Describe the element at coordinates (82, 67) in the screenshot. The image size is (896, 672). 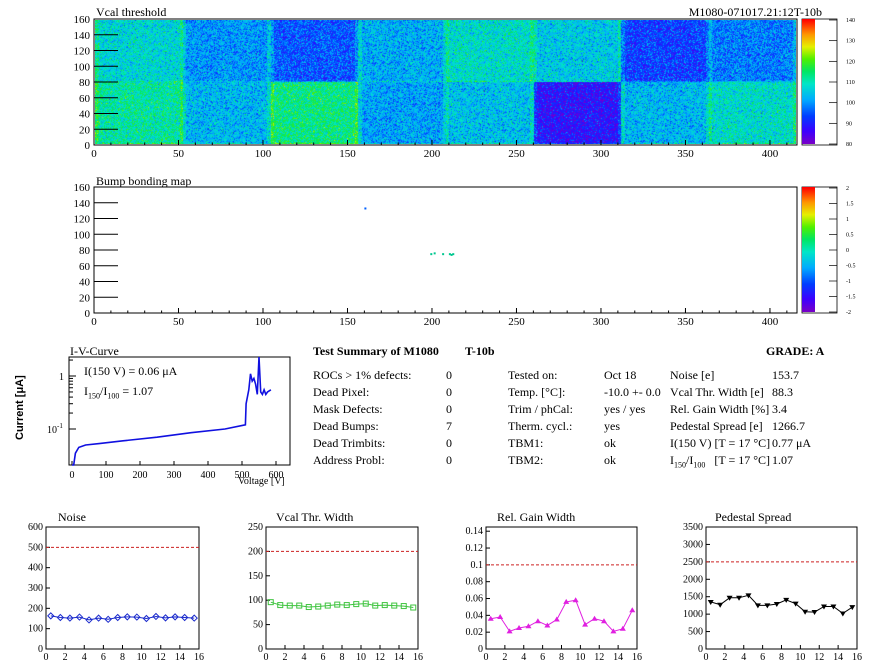
I see `vcal-y-tick-label: 100` at that location.